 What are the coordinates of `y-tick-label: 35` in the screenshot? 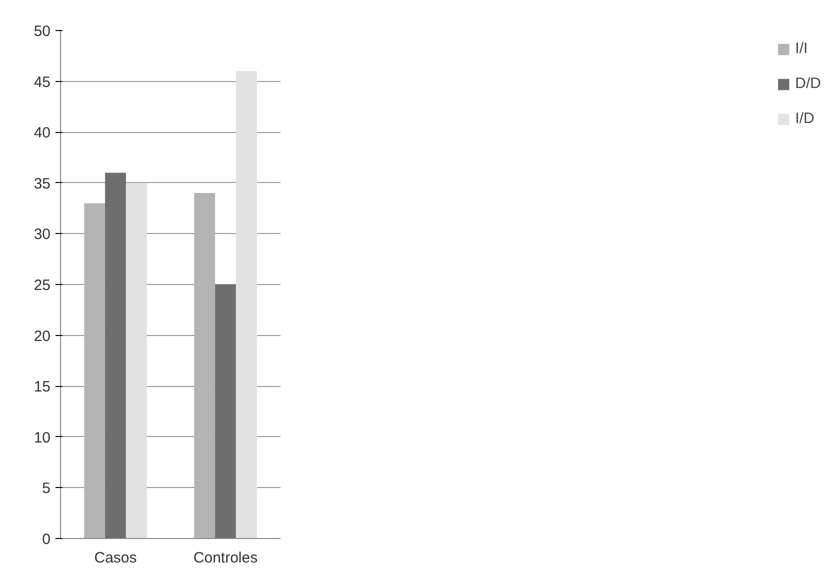 It's located at (42, 183).